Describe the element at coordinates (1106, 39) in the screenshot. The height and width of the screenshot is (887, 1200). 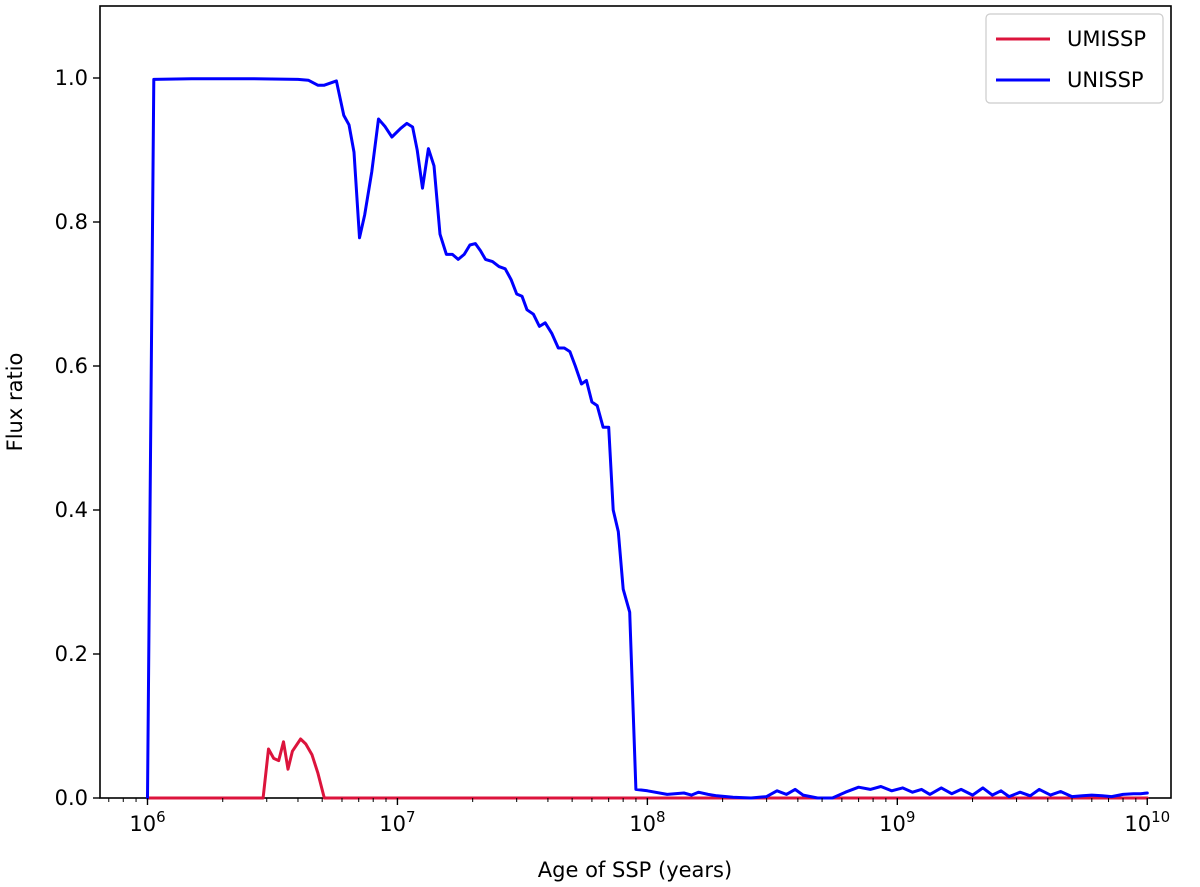
I see `legend-label-umissp: UMISSP` at that location.